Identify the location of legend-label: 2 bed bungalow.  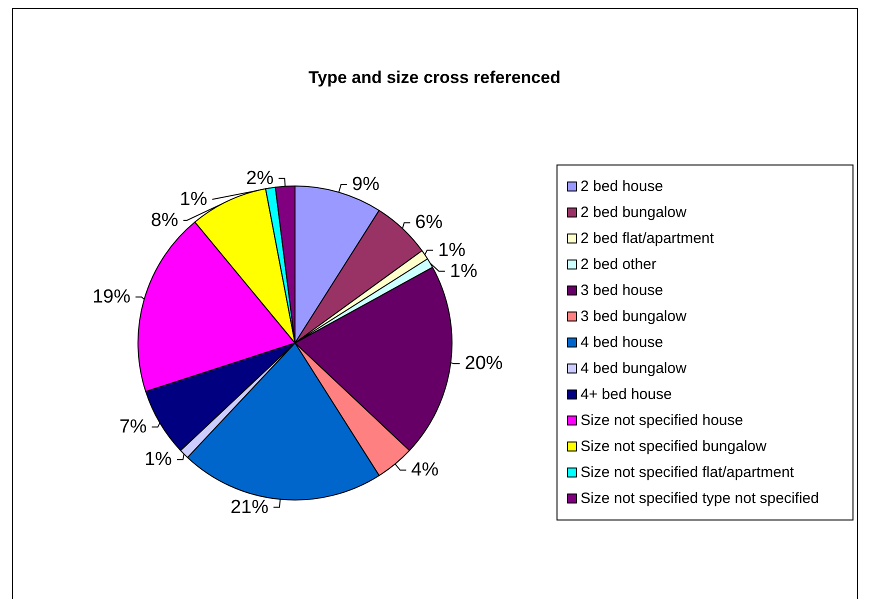
(633, 212).